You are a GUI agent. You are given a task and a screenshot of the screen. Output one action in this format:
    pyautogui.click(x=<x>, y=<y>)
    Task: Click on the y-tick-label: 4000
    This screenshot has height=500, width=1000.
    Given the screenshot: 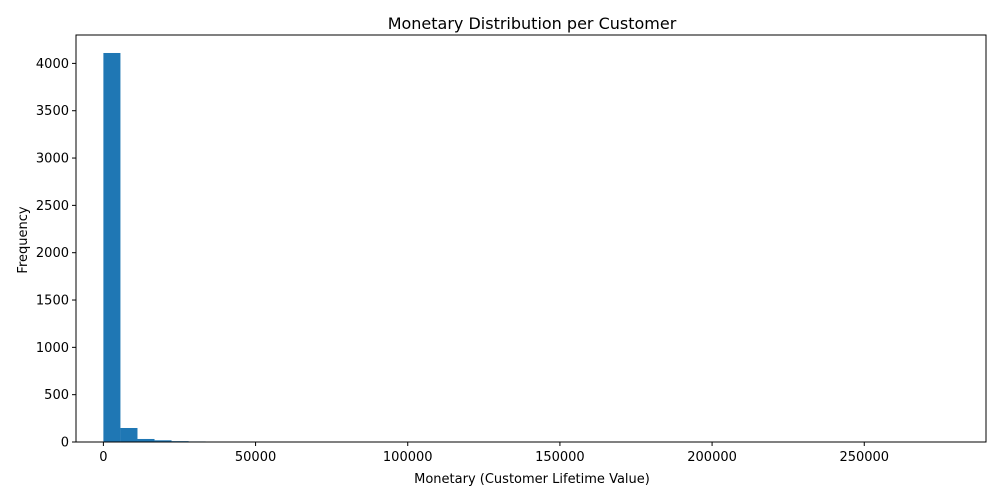 What is the action you would take?
    pyautogui.click(x=52, y=64)
    